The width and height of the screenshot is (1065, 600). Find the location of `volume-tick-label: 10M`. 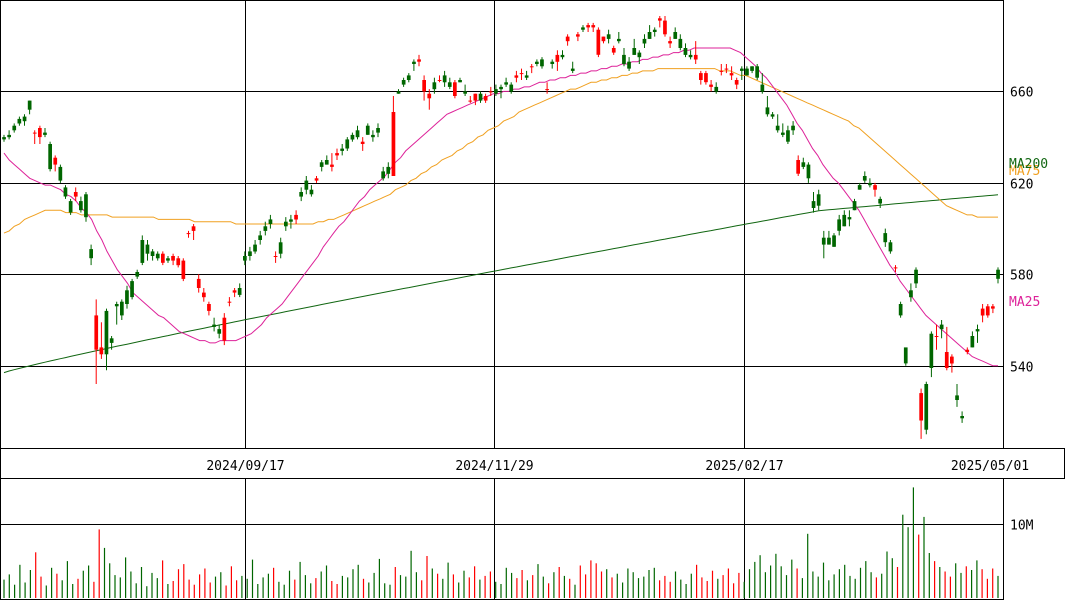

volume-tick-label: 10M is located at coordinates (1022, 526).